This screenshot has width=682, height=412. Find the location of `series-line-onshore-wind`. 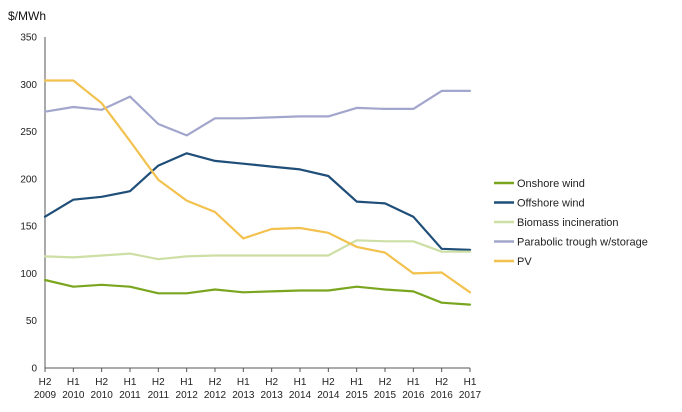

series-line-onshore-wind is located at coordinates (257, 292).